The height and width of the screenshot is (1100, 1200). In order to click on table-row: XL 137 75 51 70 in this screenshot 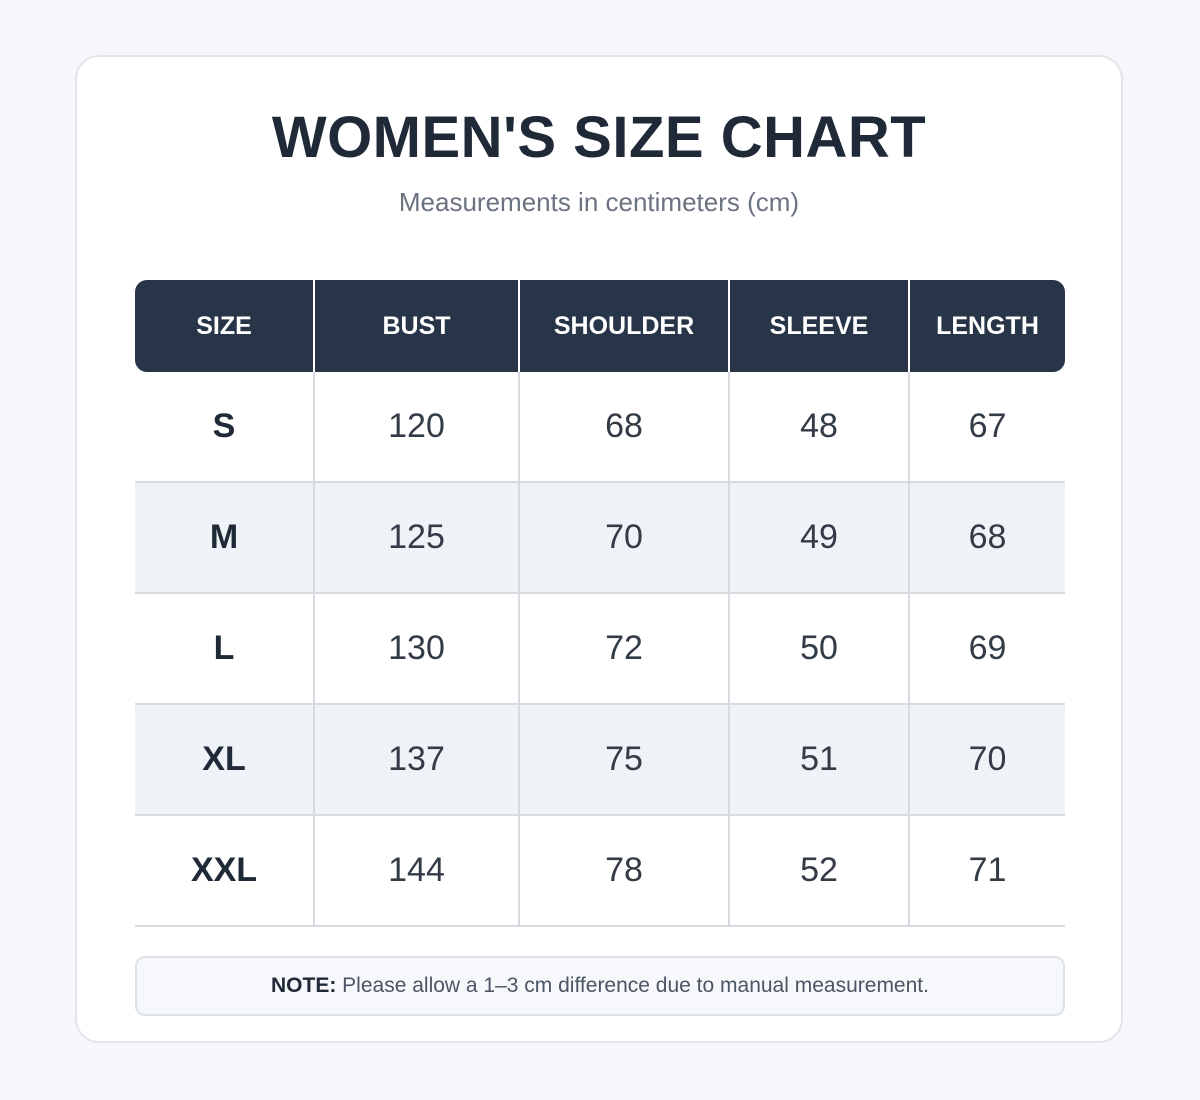, I will do `click(600, 760)`.